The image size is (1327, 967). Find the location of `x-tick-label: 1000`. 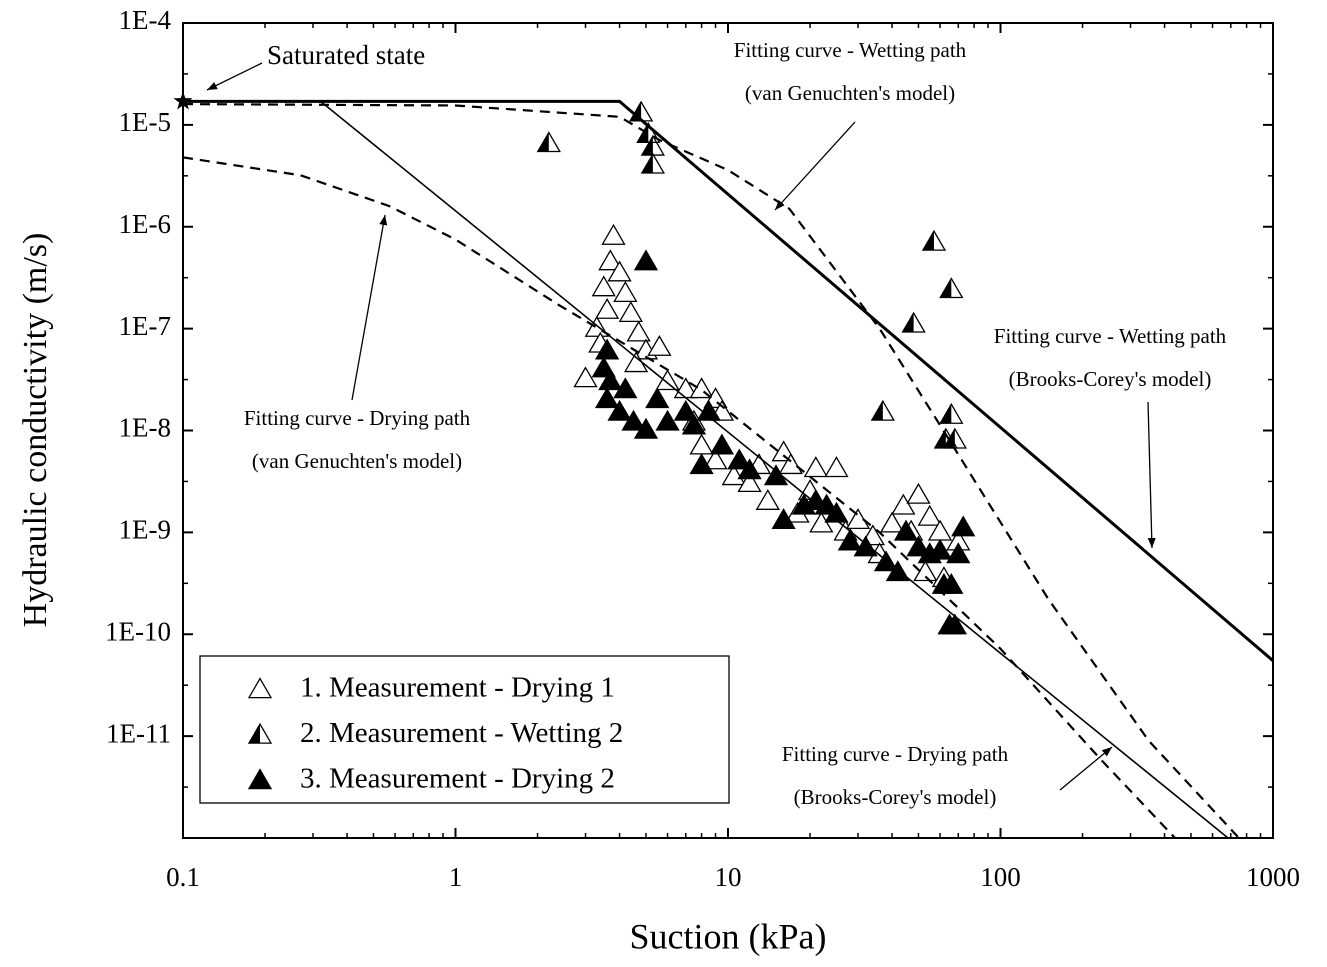

x-tick-label: 1000 is located at coordinates (1273, 877).